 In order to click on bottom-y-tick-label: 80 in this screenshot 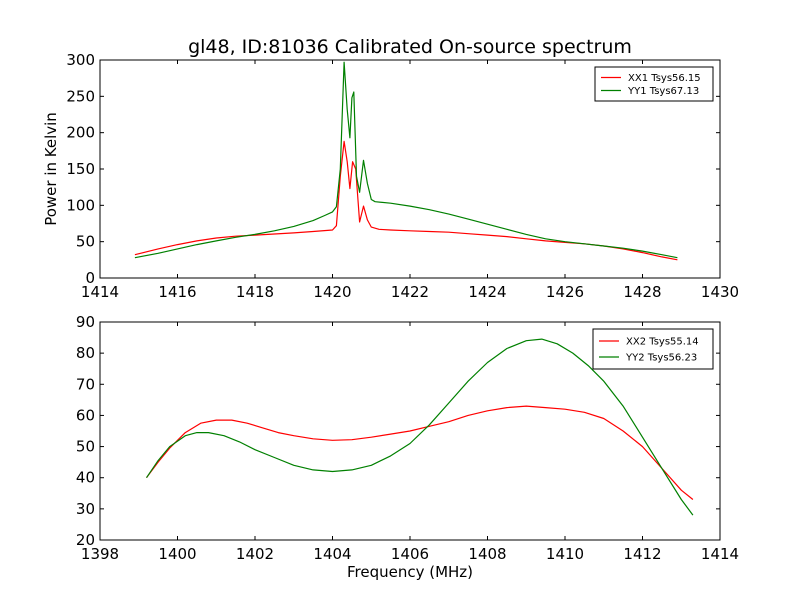, I will do `click(85, 353)`.